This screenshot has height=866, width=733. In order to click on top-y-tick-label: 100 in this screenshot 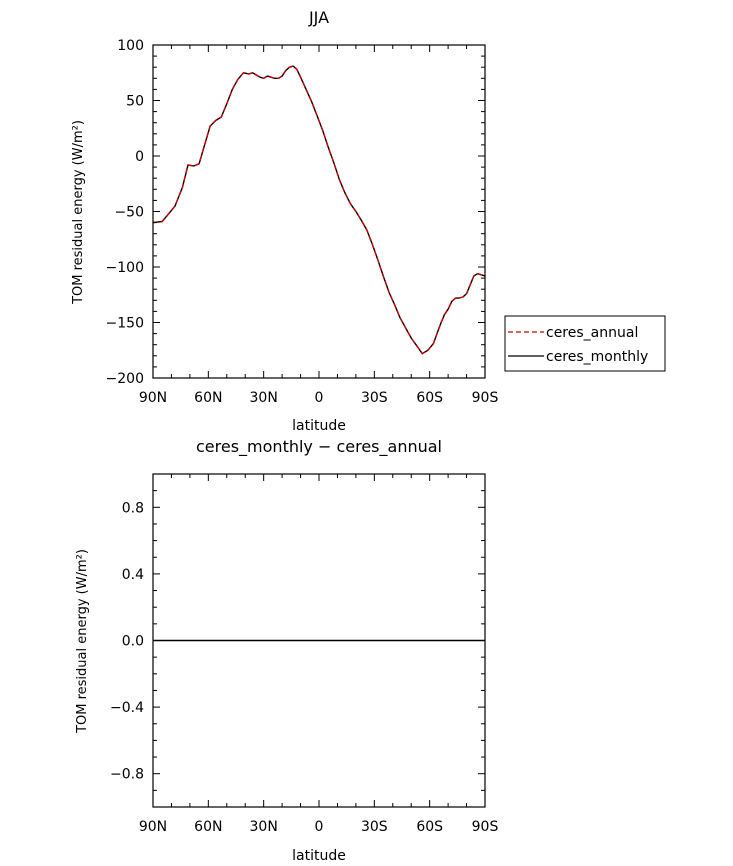, I will do `click(130, 46)`.